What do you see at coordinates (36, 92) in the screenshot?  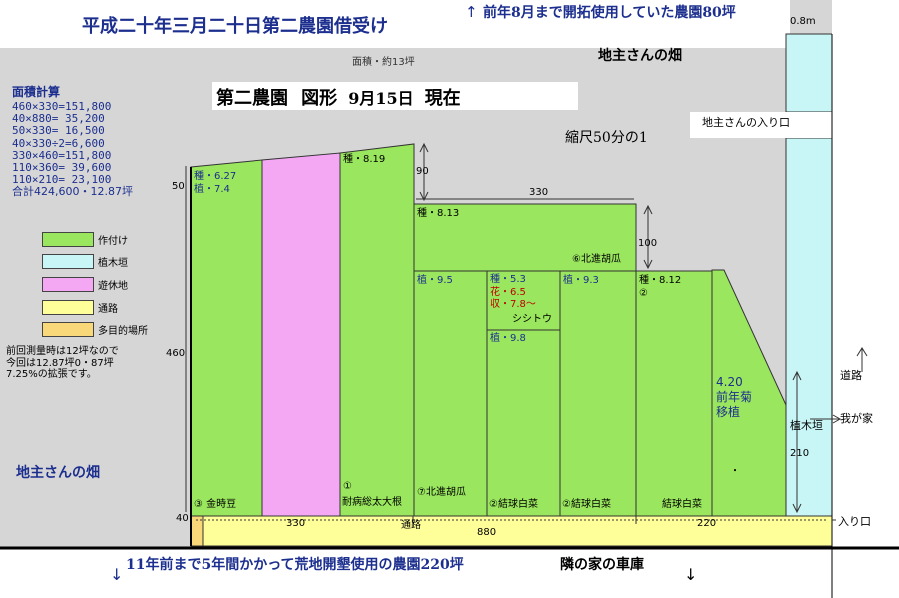 I see `area-calc-heading: 面積計算` at bounding box center [36, 92].